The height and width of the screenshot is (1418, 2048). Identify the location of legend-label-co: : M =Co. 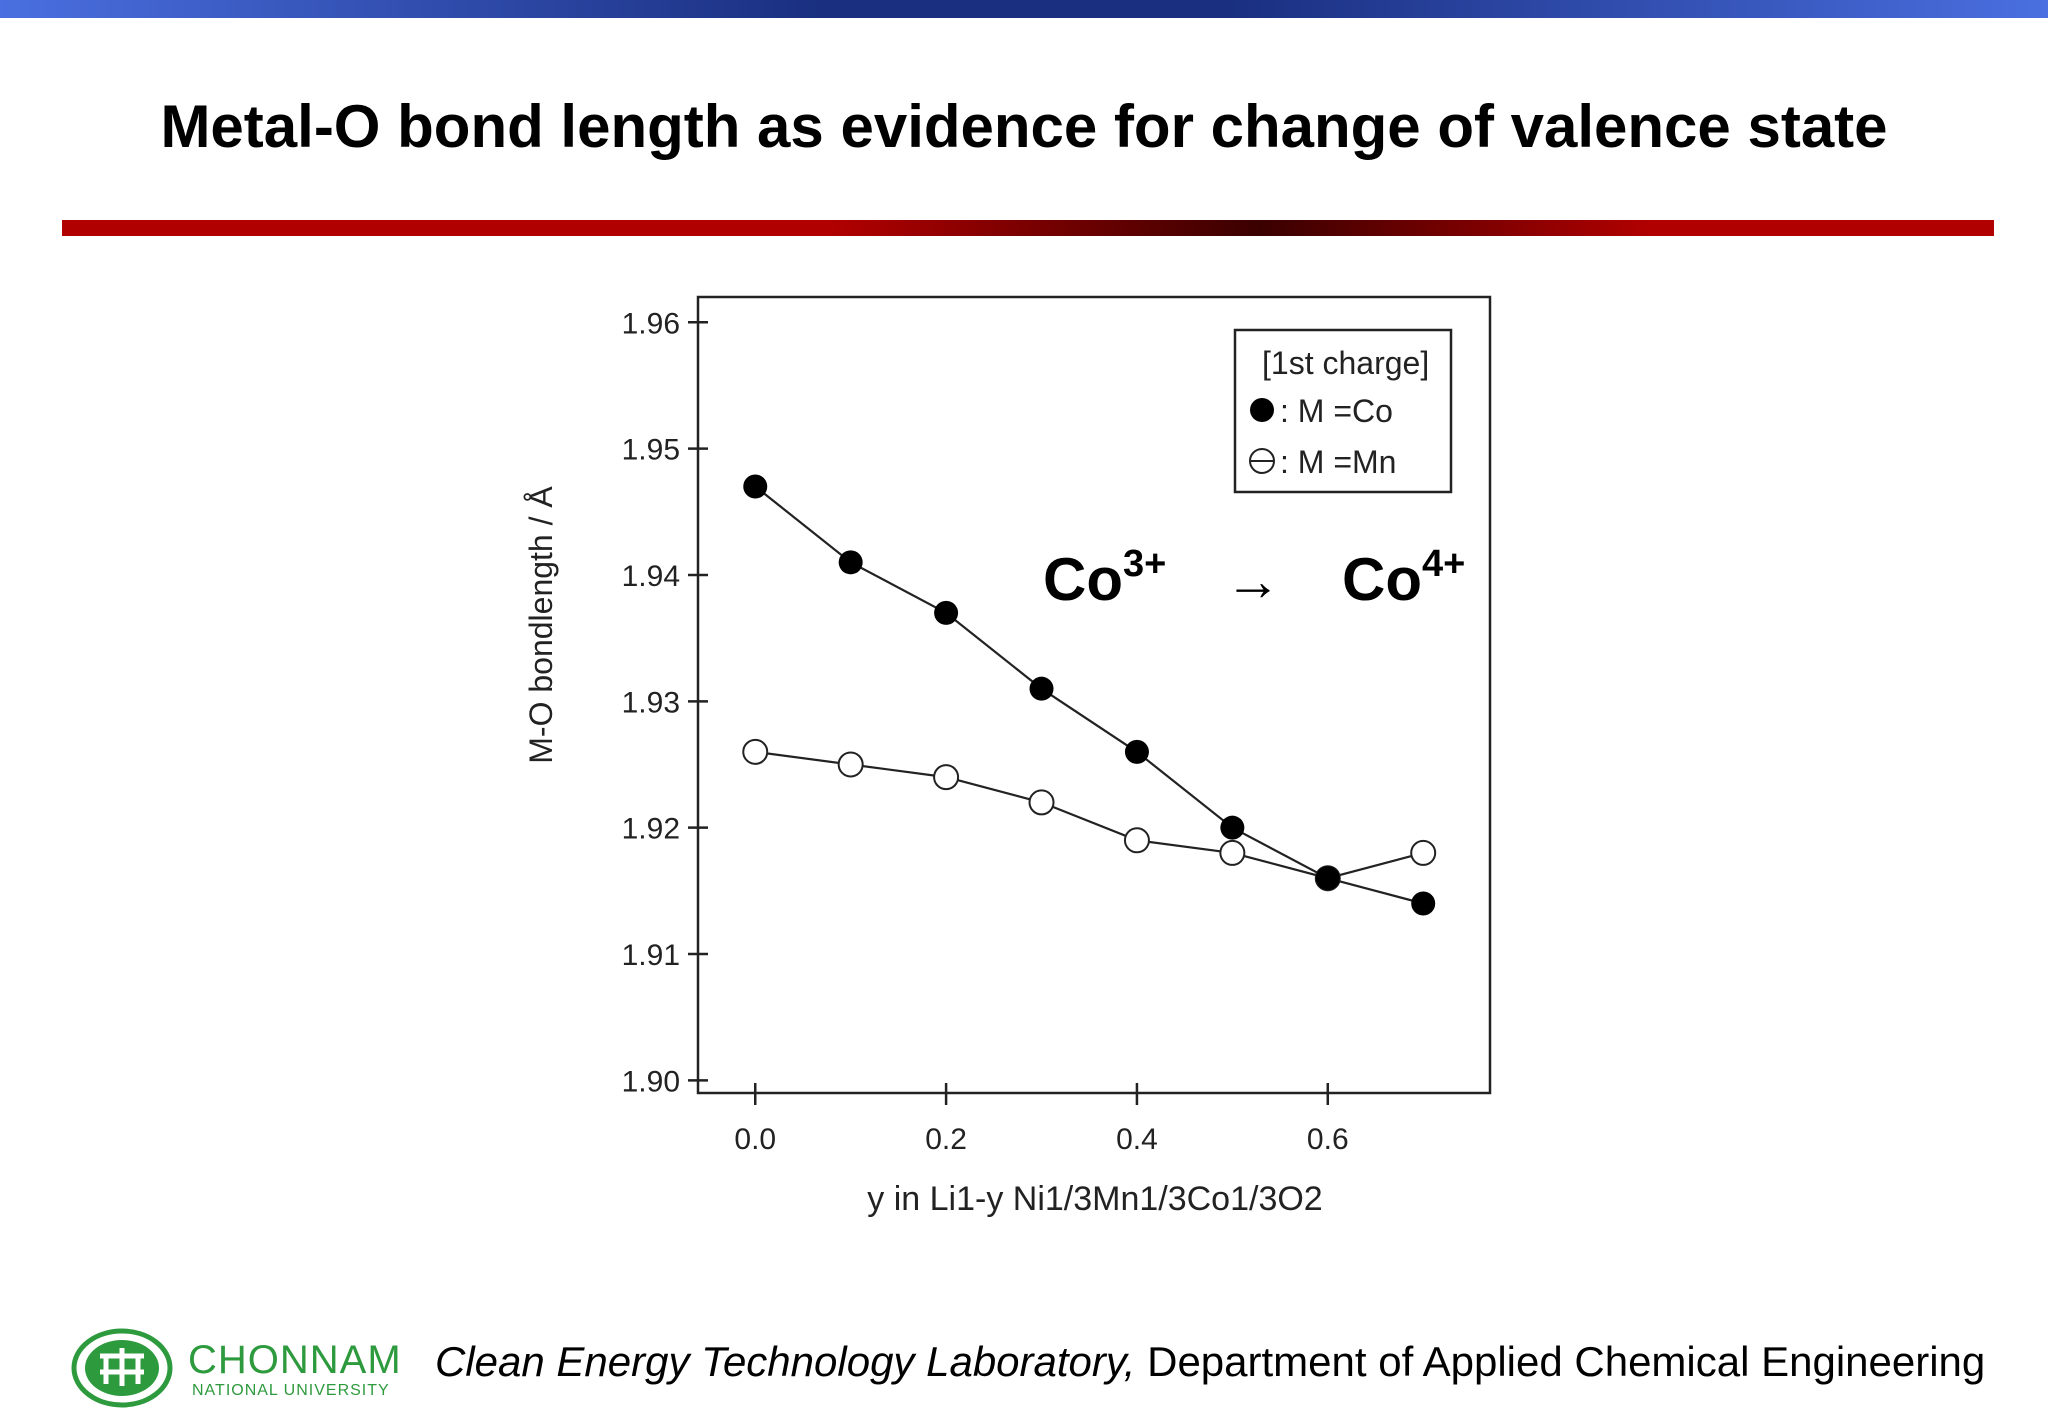
(1336, 411).